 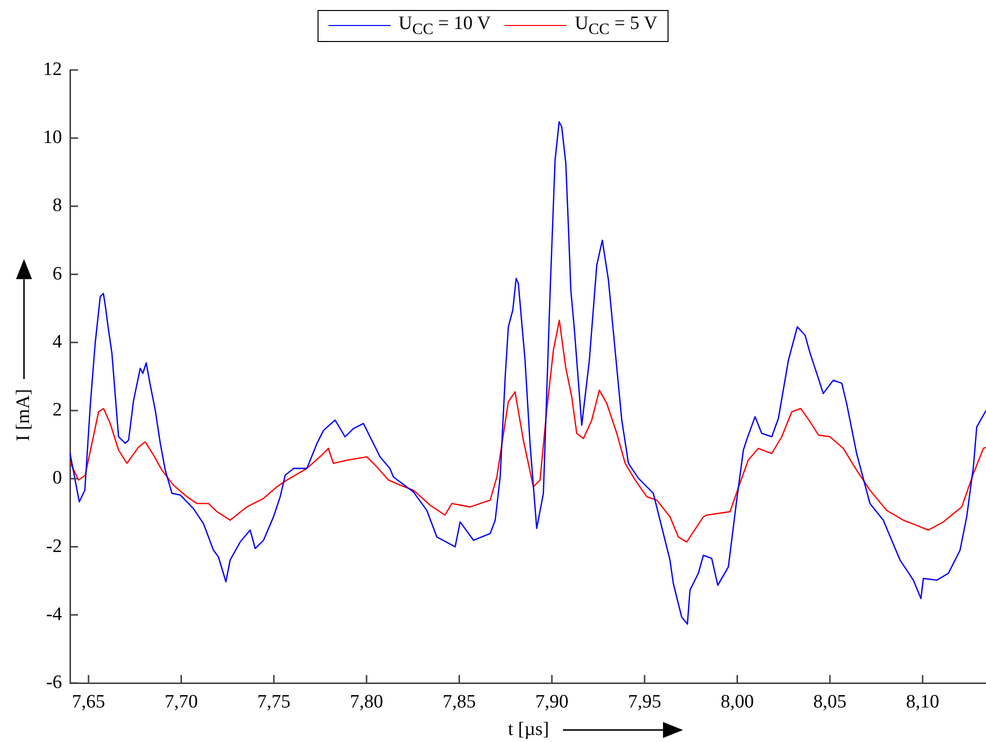 What do you see at coordinates (57, 205) in the screenshot?
I see `y-tick-label: 8` at bounding box center [57, 205].